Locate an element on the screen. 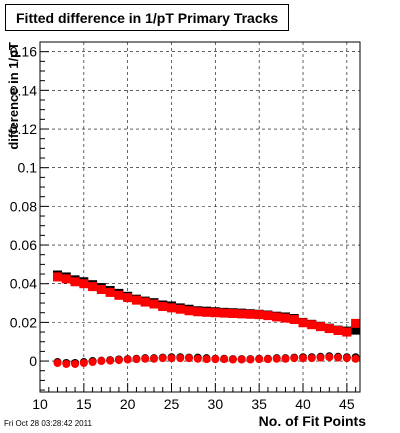 The width and height of the screenshot is (400, 433). chart-title-text: Fitted difference in 1/pT Primary Tracks is located at coordinates (147, 17).